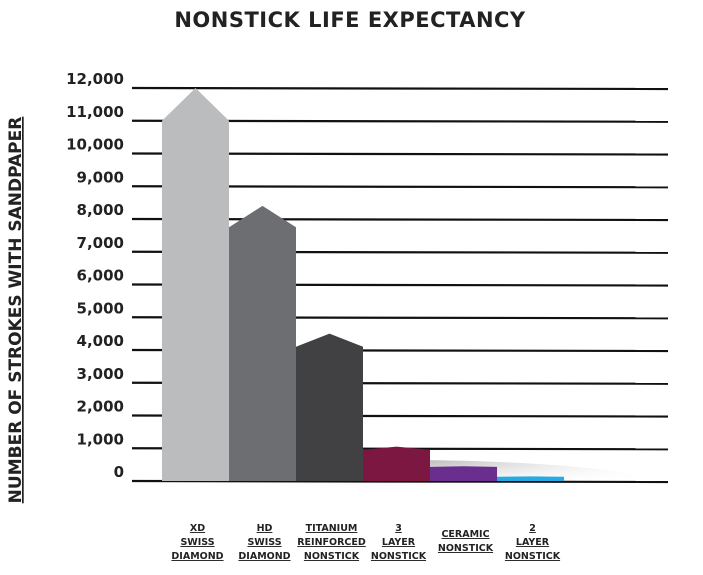  What do you see at coordinates (465, 534) in the screenshot?
I see `x-category-label: CERAMIC` at bounding box center [465, 534].